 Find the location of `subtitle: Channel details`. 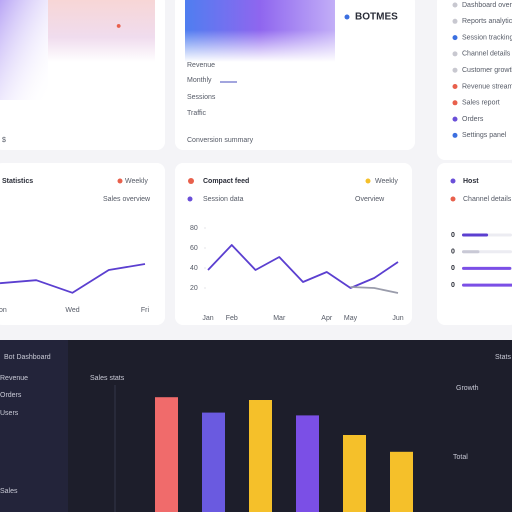

subtitle: Channel details is located at coordinates (487, 199).